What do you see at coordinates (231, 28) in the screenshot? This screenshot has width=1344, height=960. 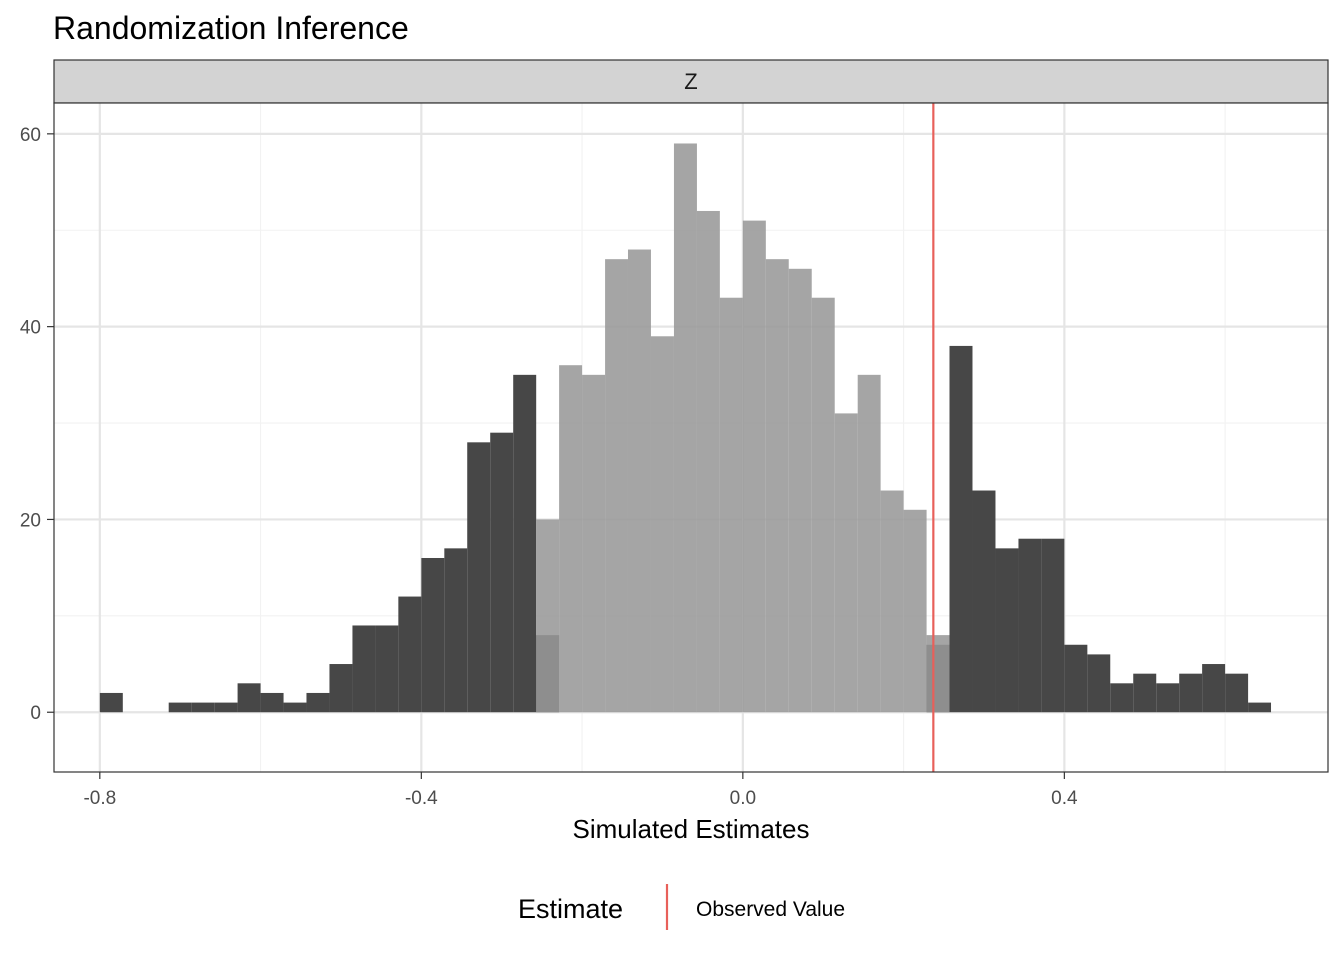 I see `chart-title: Randomization Inference` at bounding box center [231, 28].